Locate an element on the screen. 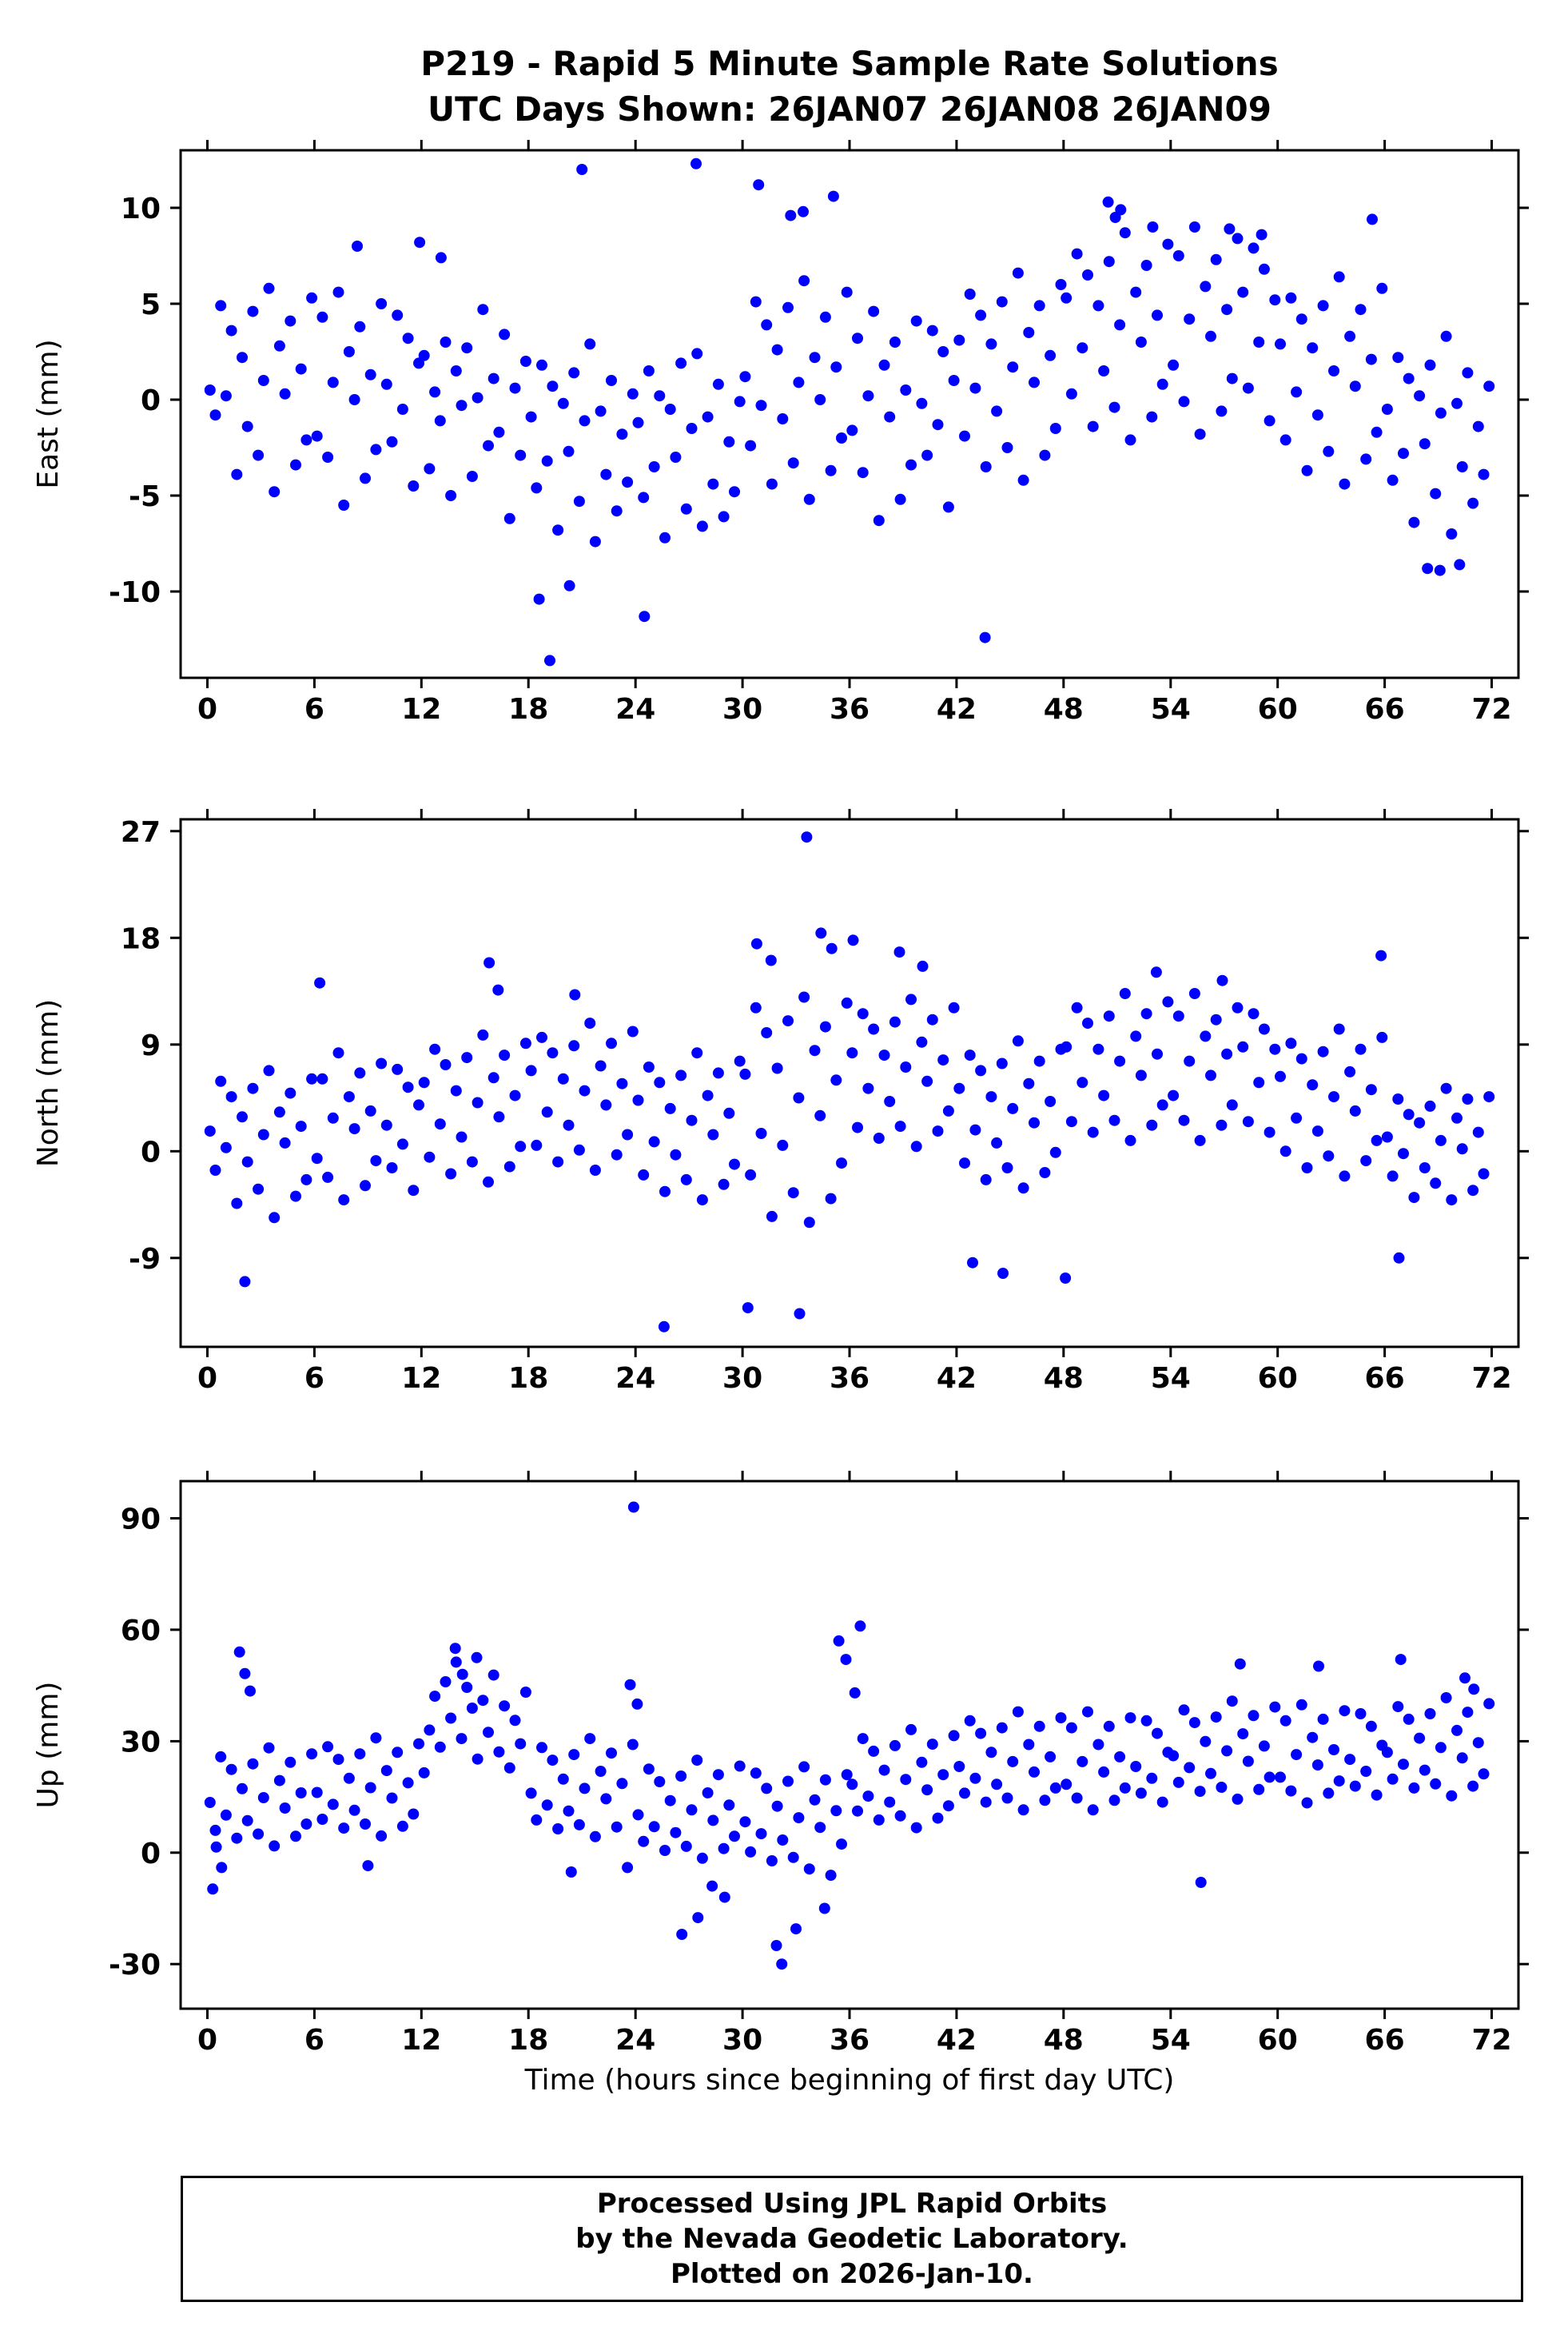 The image size is (1568, 2338). svg-text: East (mm) is located at coordinates (48, 413).